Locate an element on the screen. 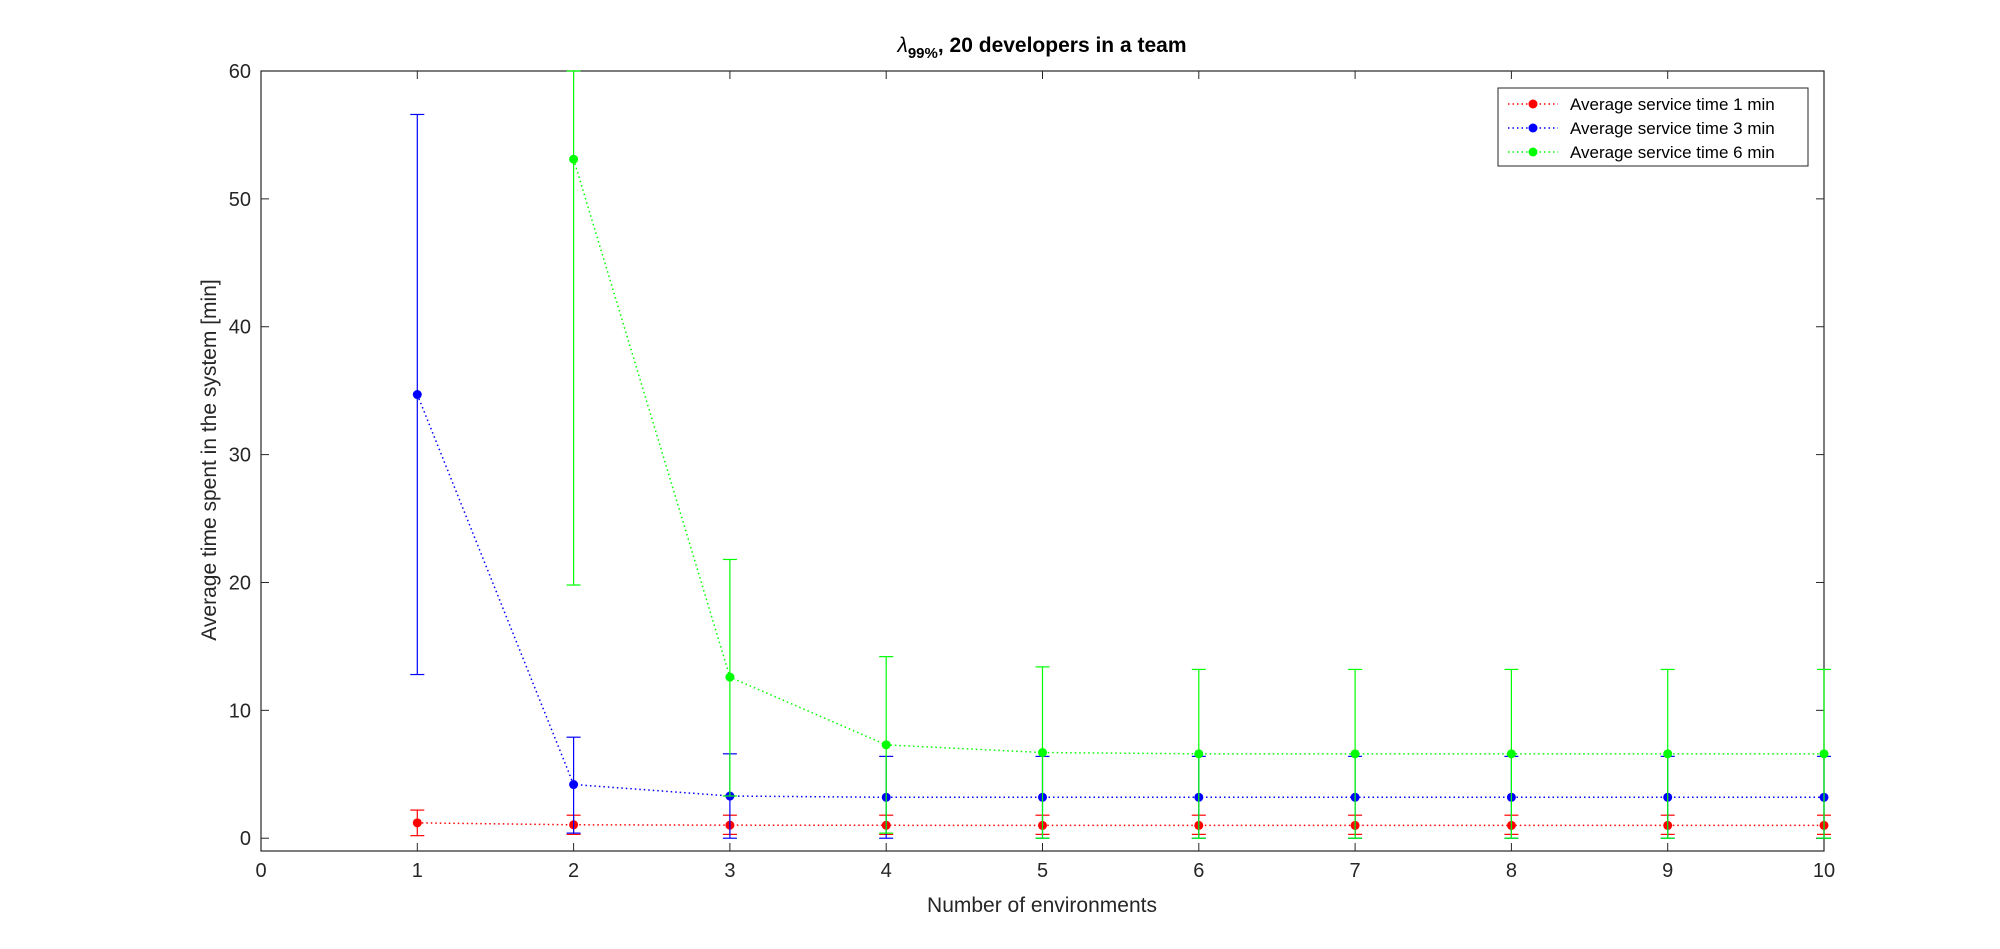  legend-label: Average service time 3 min is located at coordinates (1672, 128).